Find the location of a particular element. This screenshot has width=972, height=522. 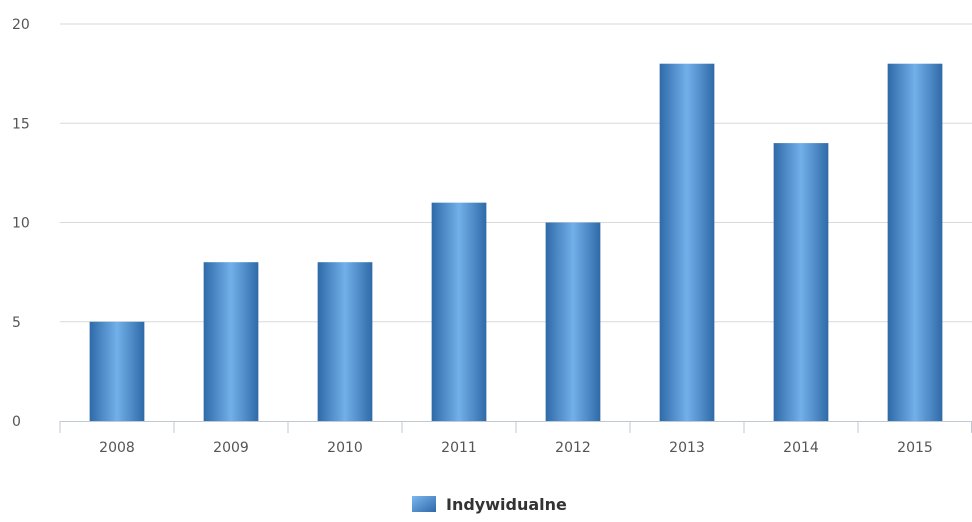

y-axis-tick-labels: 0 5 10 15 20 is located at coordinates (21, 223).